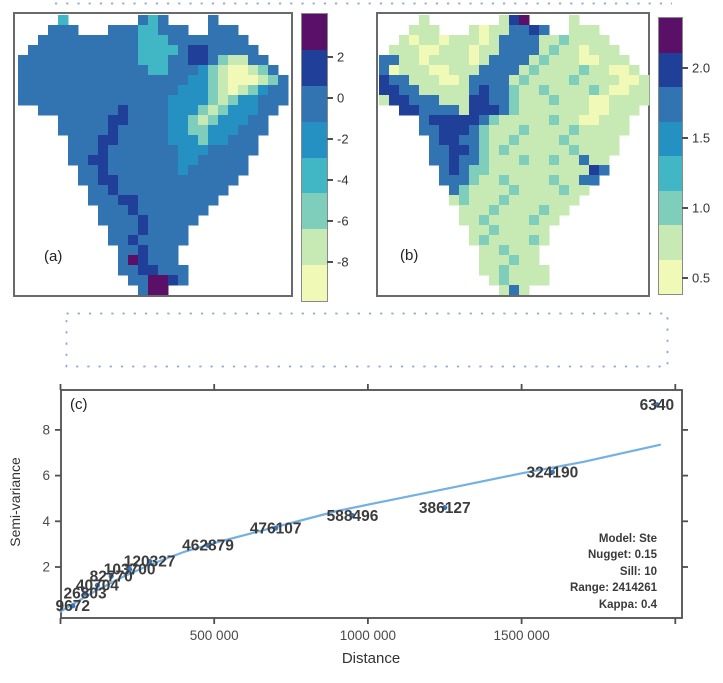 This screenshot has height=683, width=723. I want to click on colorbar-tick-label: 0, so click(341, 98).